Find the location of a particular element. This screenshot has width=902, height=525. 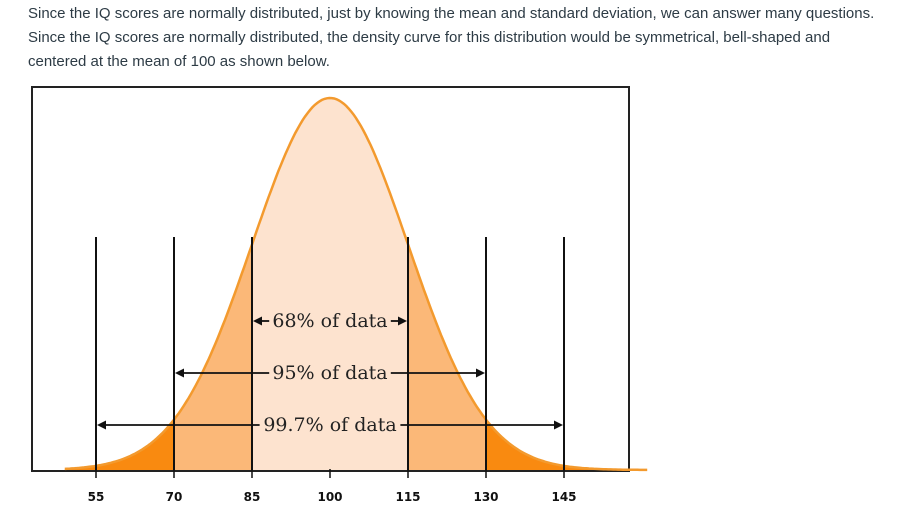

range-label-1: 95% of data is located at coordinates (329, 373).